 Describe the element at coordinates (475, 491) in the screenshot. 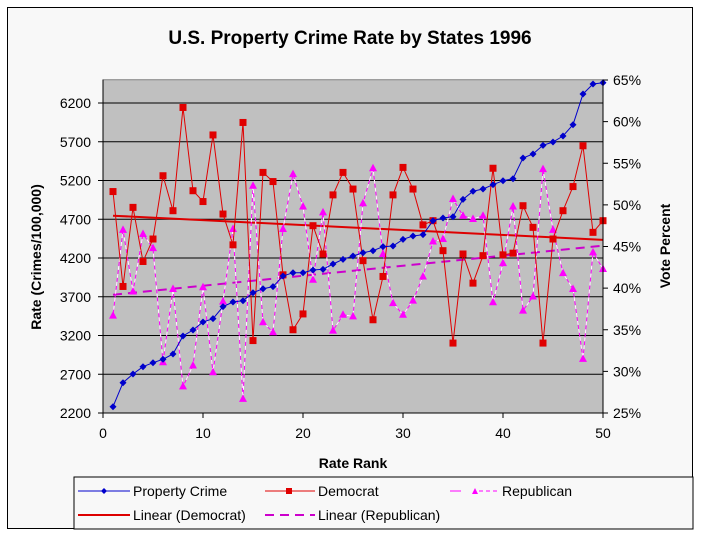

I see `legend-triangle-icon` at that location.